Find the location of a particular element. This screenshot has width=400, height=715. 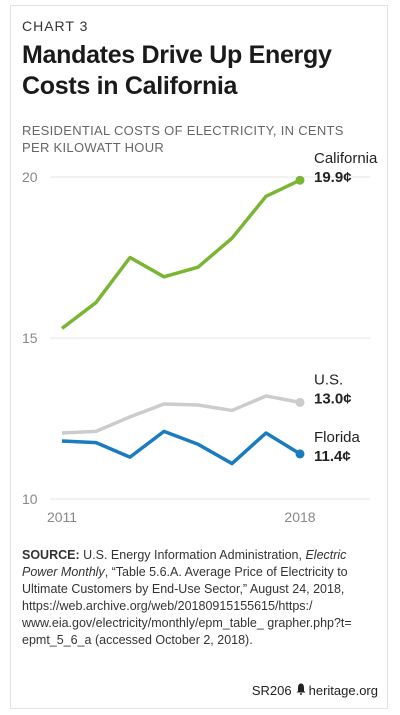

series-name-us: U.S. is located at coordinates (328, 379).